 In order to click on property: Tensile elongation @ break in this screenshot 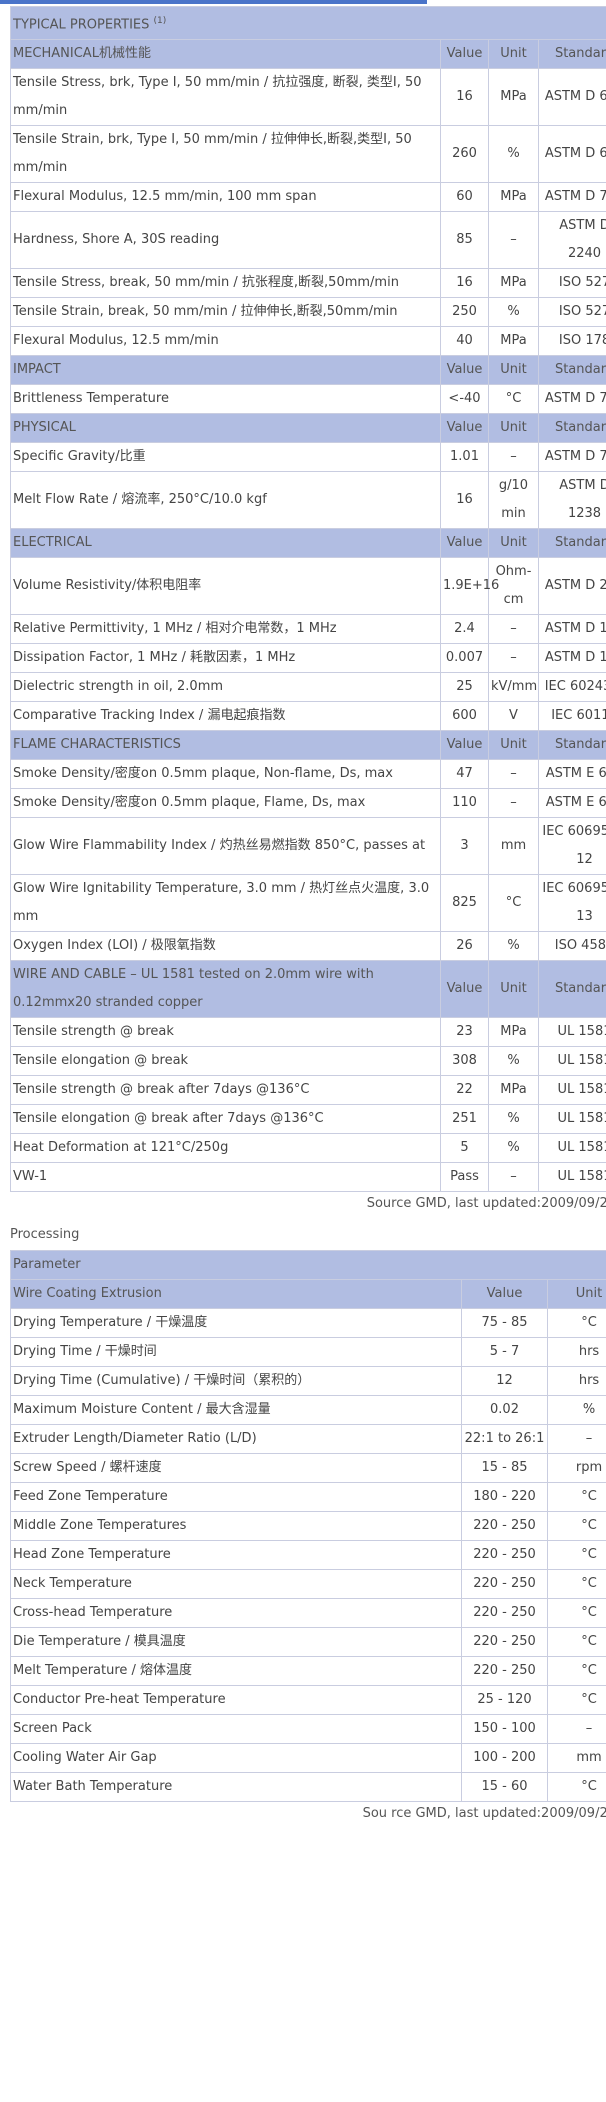, I will do `click(225, 1061)`.